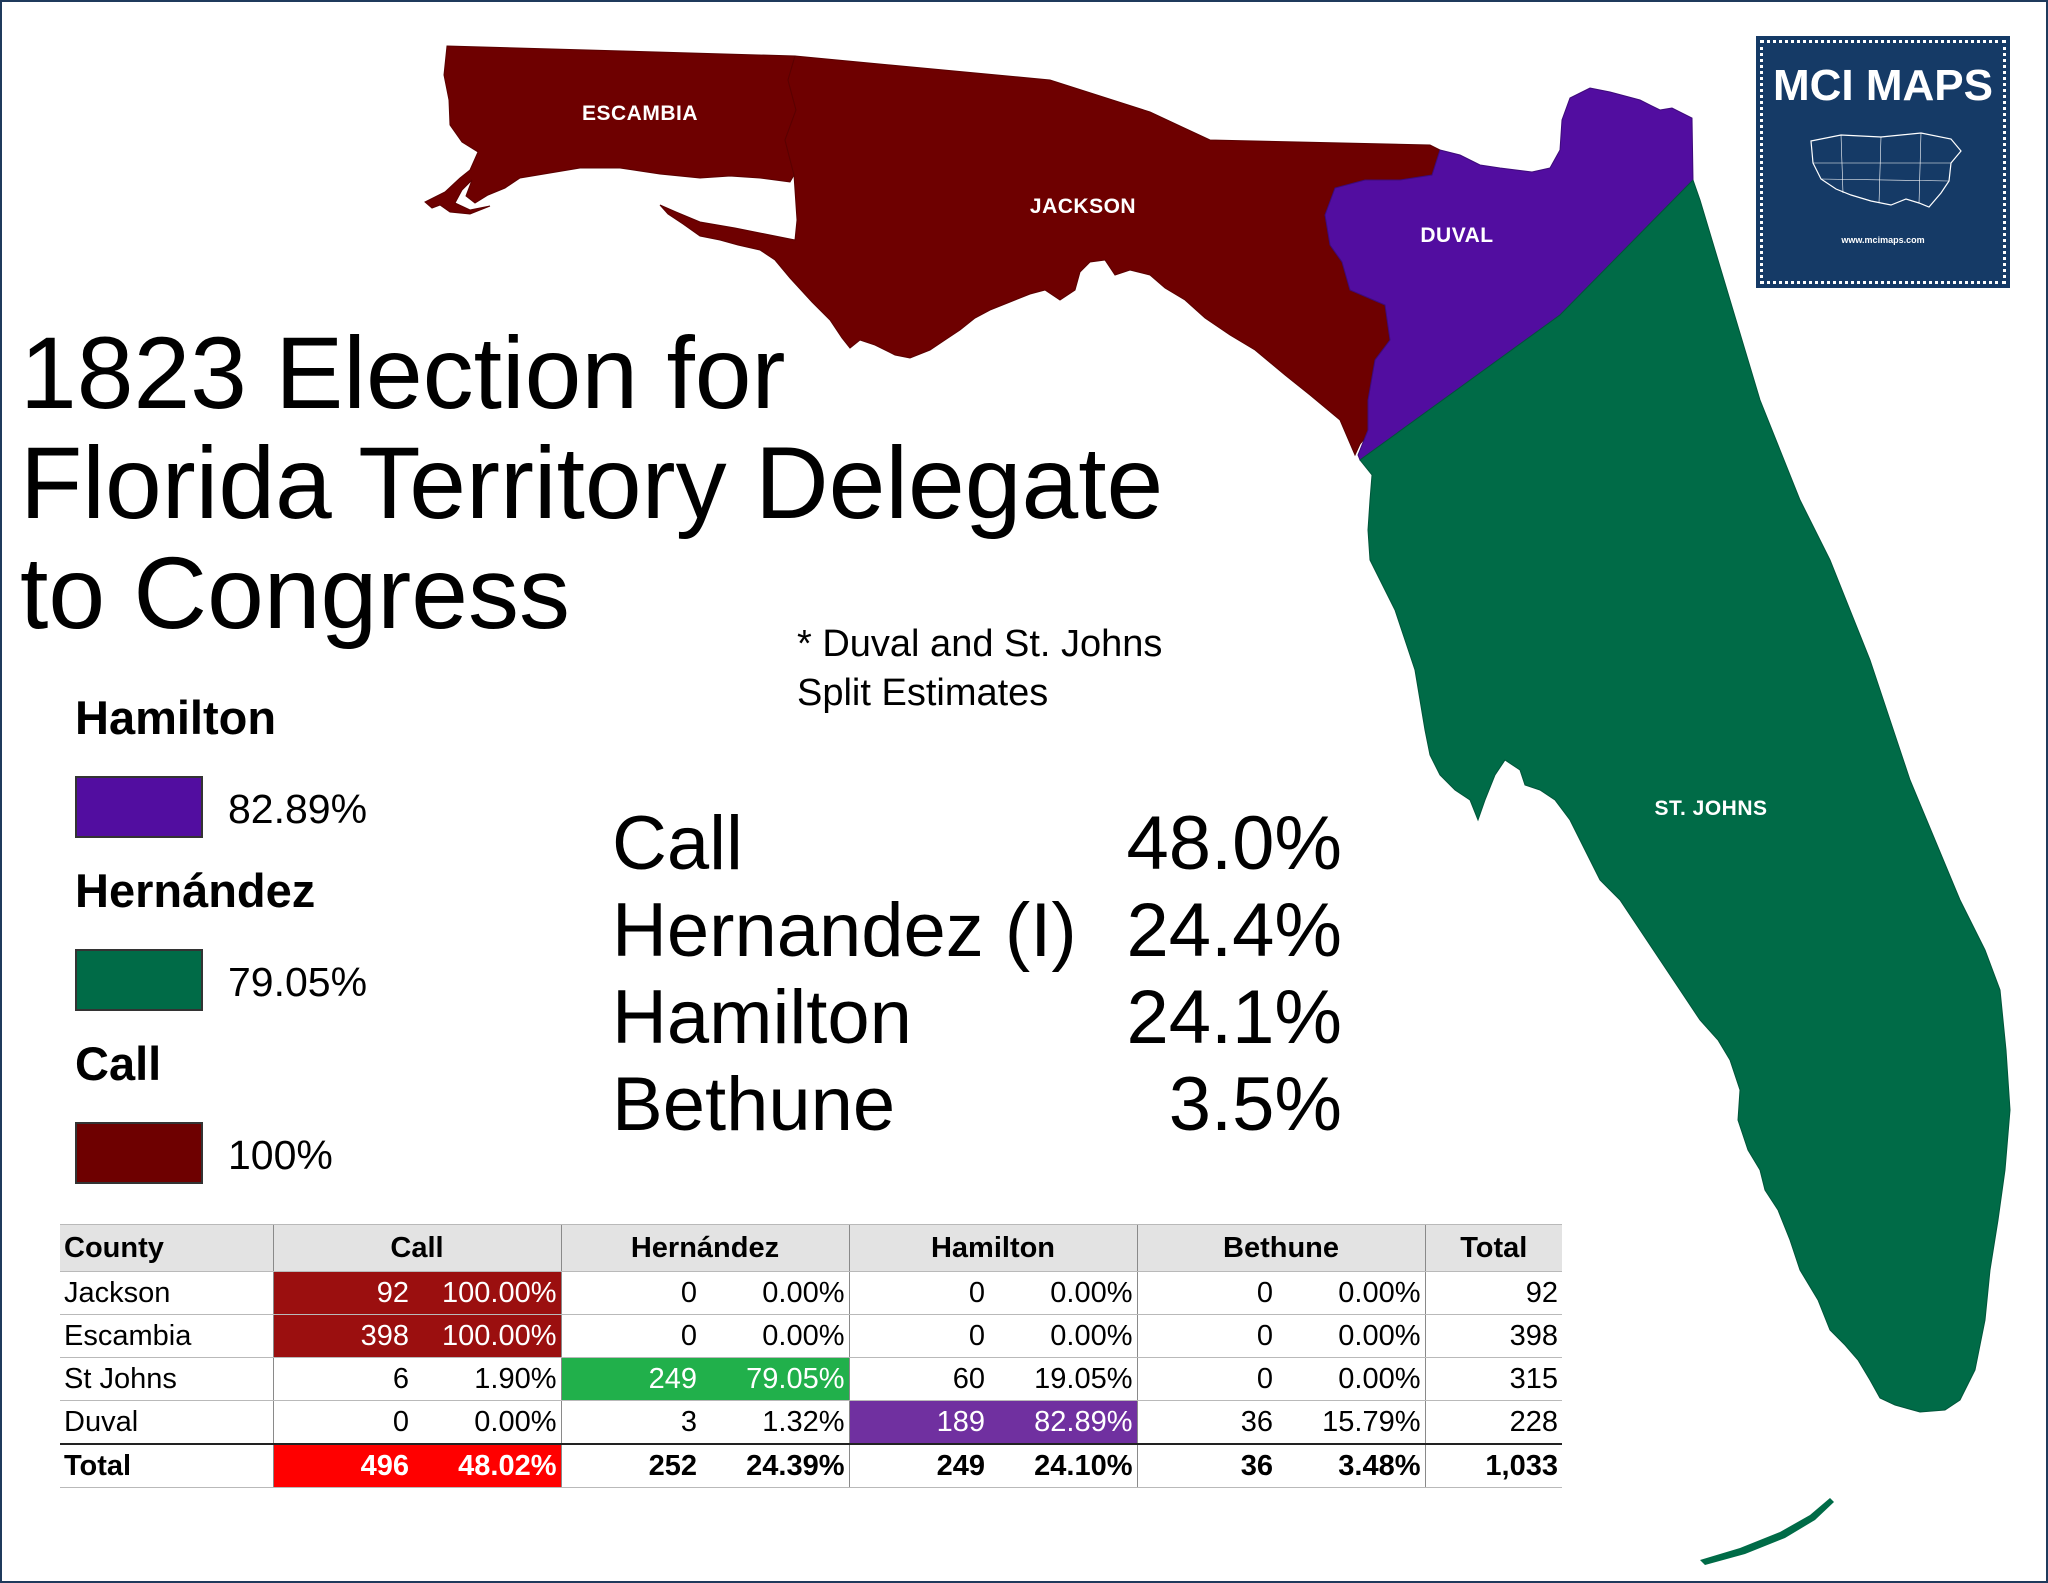  What do you see at coordinates (1883, 240) in the screenshot?
I see `logo-url: www.mcimaps.com` at bounding box center [1883, 240].